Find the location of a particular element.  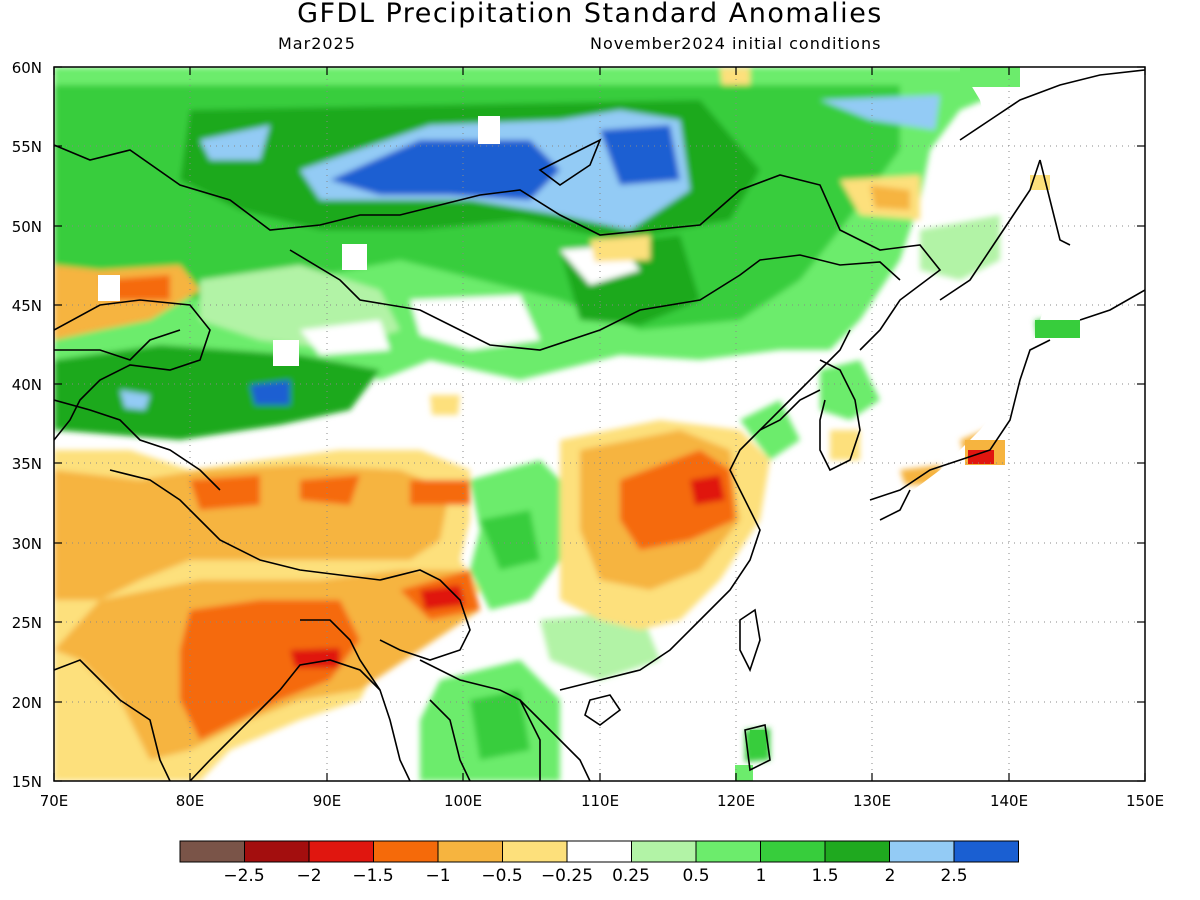

chart-title: GFDL Precipitation Standard Anomalies is located at coordinates (590, 14).